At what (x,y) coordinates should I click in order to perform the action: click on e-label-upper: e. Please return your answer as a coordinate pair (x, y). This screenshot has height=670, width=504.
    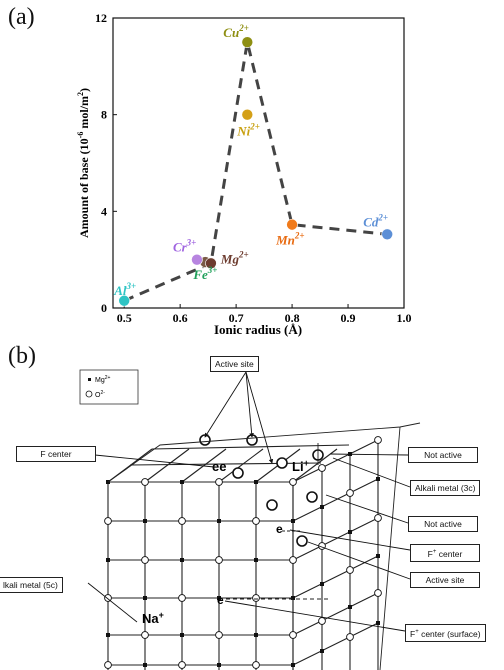
    Looking at the image, I should click on (279, 529).